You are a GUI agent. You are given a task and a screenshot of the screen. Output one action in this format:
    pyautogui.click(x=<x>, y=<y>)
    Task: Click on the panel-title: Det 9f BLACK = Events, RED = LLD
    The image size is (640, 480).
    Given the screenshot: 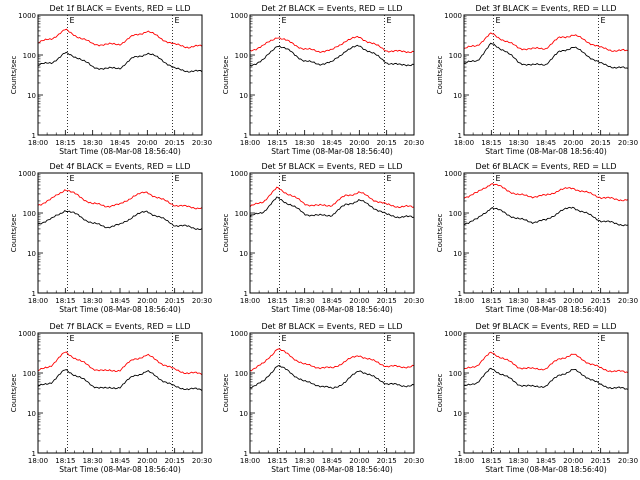 What is the action you would take?
    pyautogui.click(x=545, y=326)
    